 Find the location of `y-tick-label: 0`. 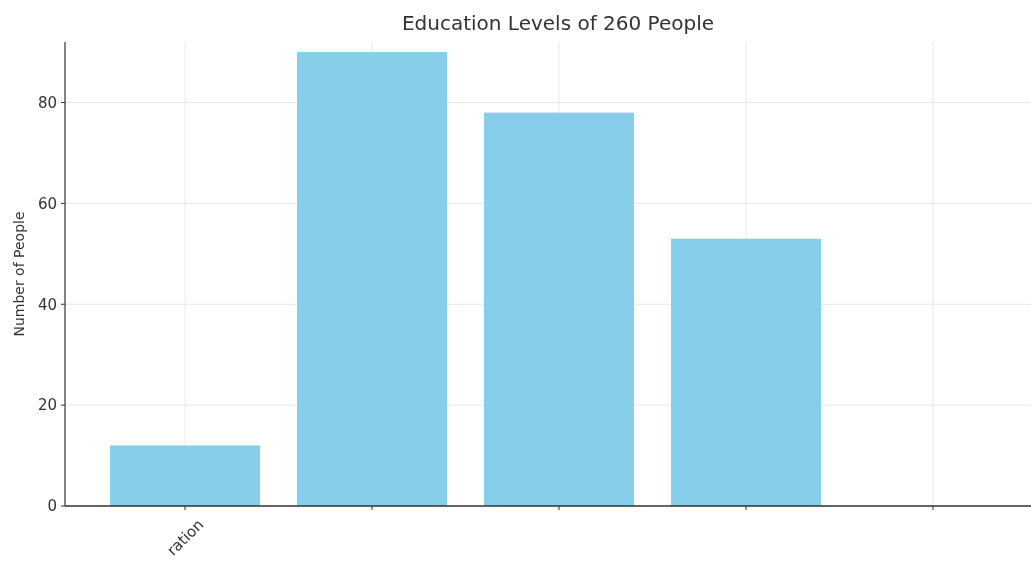

y-tick-label: 0 is located at coordinates (52, 506).